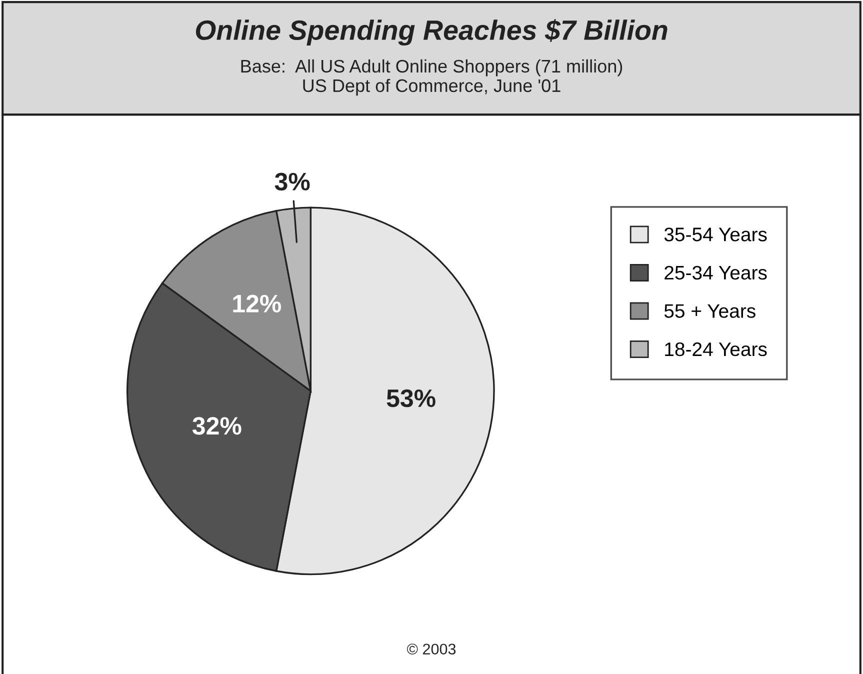  What do you see at coordinates (710, 311) in the screenshot?
I see `legend-label: 55 + Years` at bounding box center [710, 311].